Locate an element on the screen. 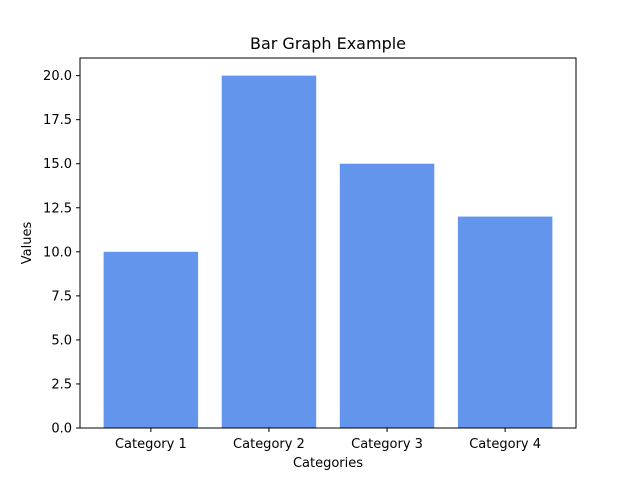 This screenshot has width=640, height=480. y-tick-label: 20.0 is located at coordinates (57, 76).